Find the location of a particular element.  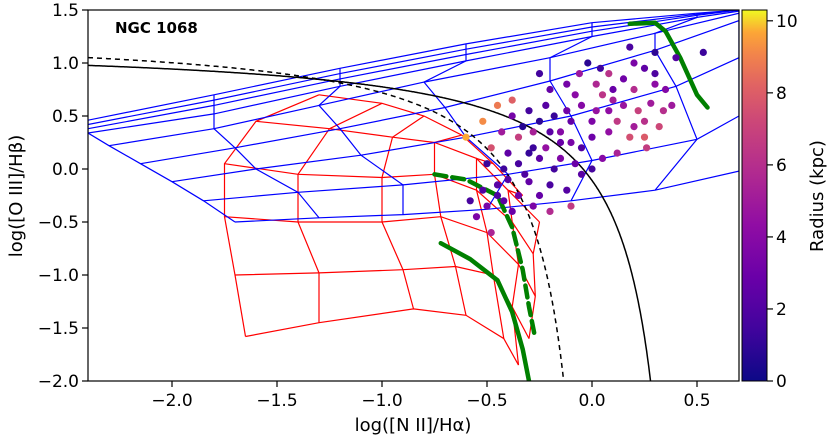

colorbar-tick-label: 2 is located at coordinates (781, 310).